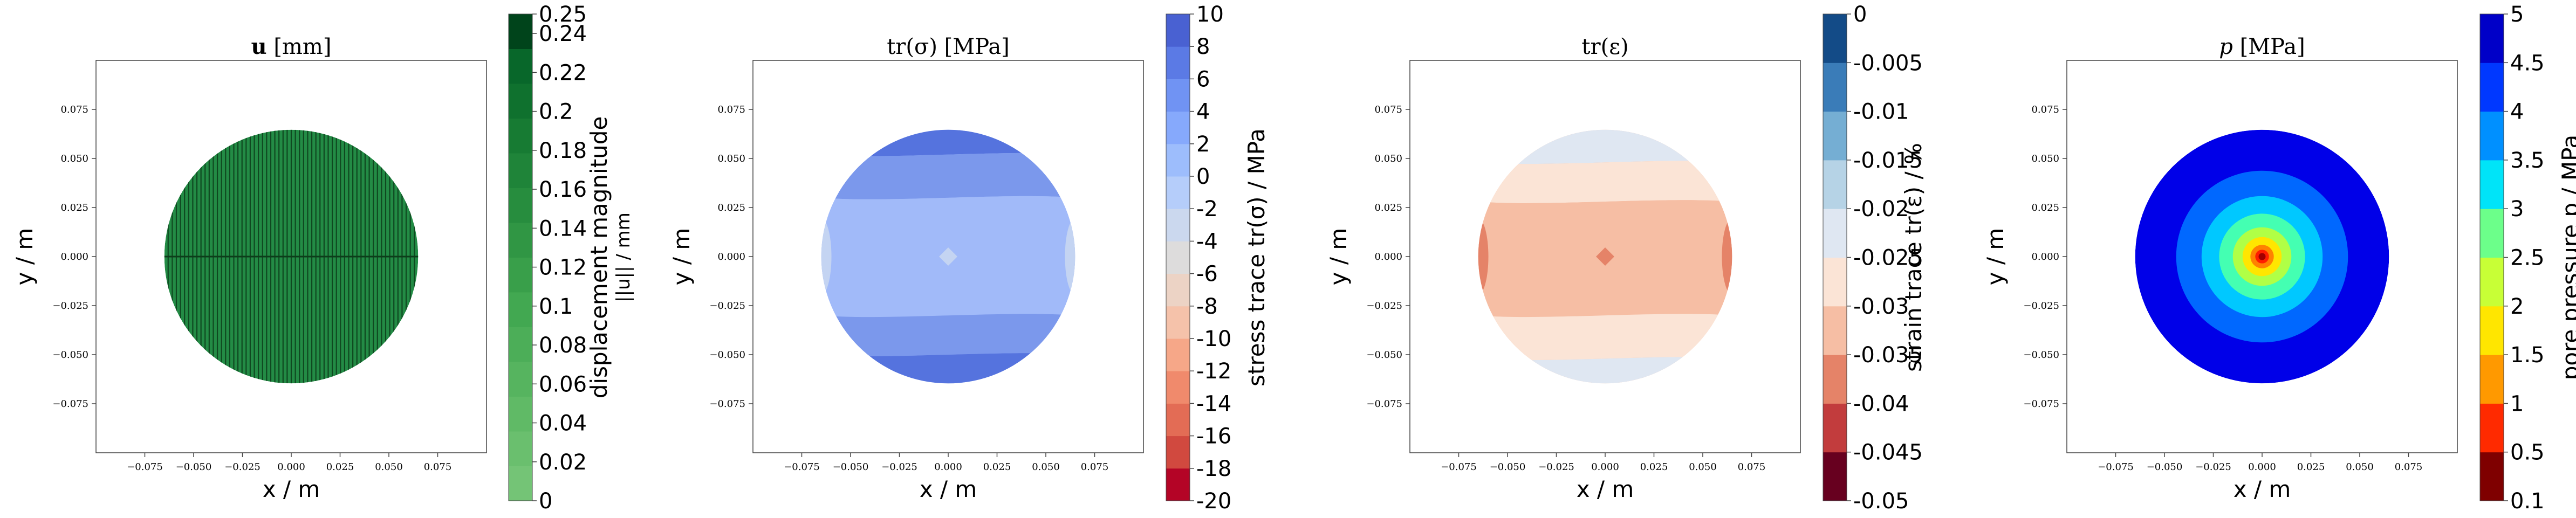 This screenshot has height=518, width=2576. I want to click on colorbar-tick-label: -4, so click(1207, 241).